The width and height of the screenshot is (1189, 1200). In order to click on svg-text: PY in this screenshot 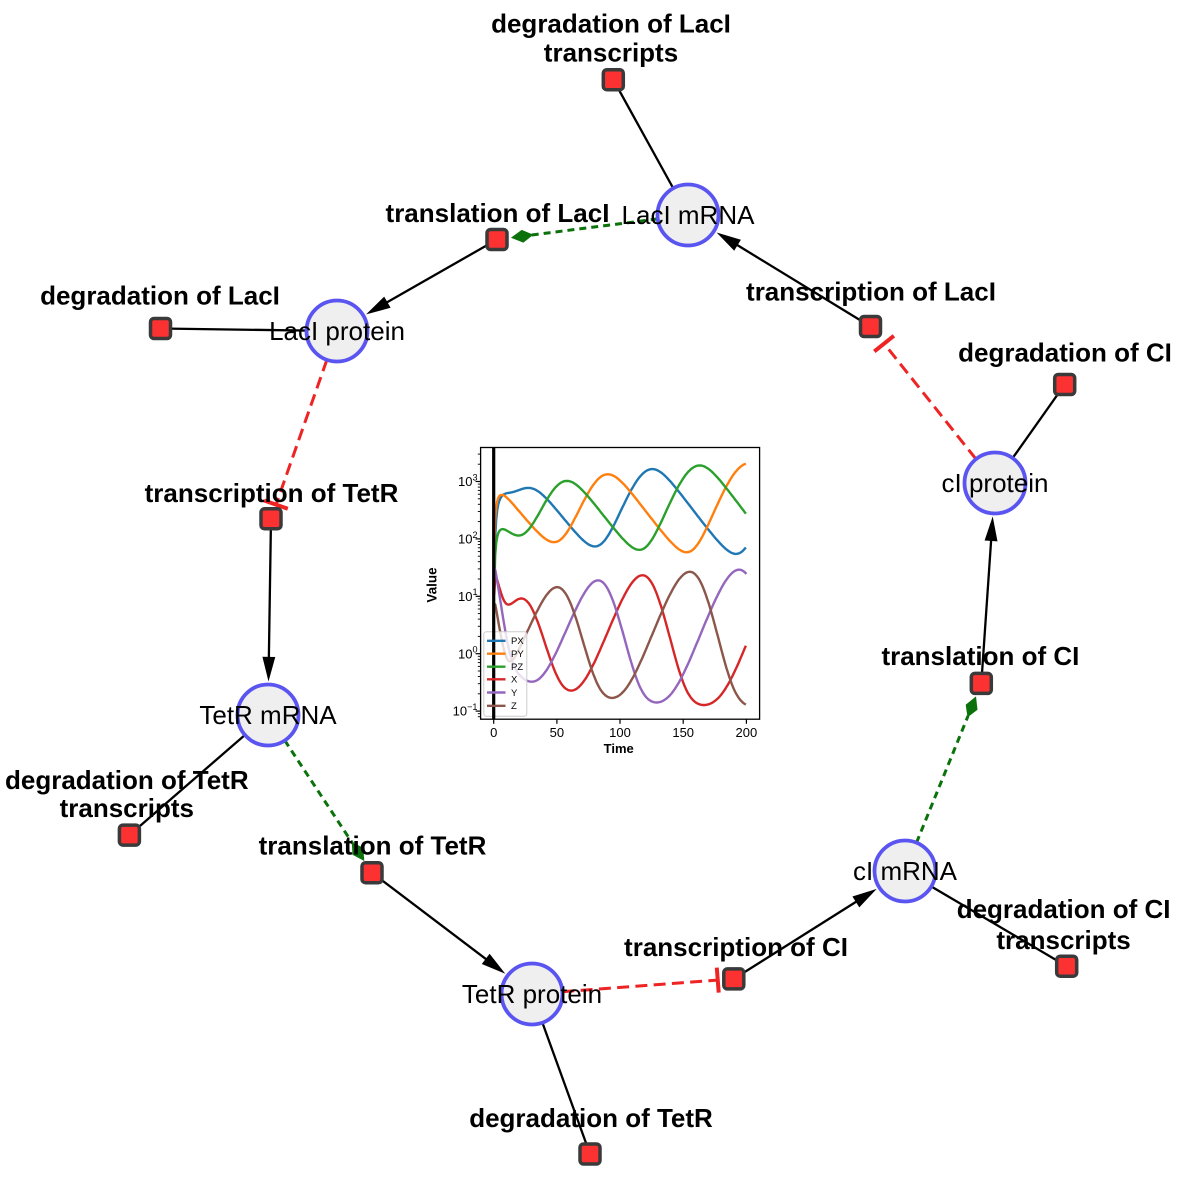, I will do `click(517, 654)`.